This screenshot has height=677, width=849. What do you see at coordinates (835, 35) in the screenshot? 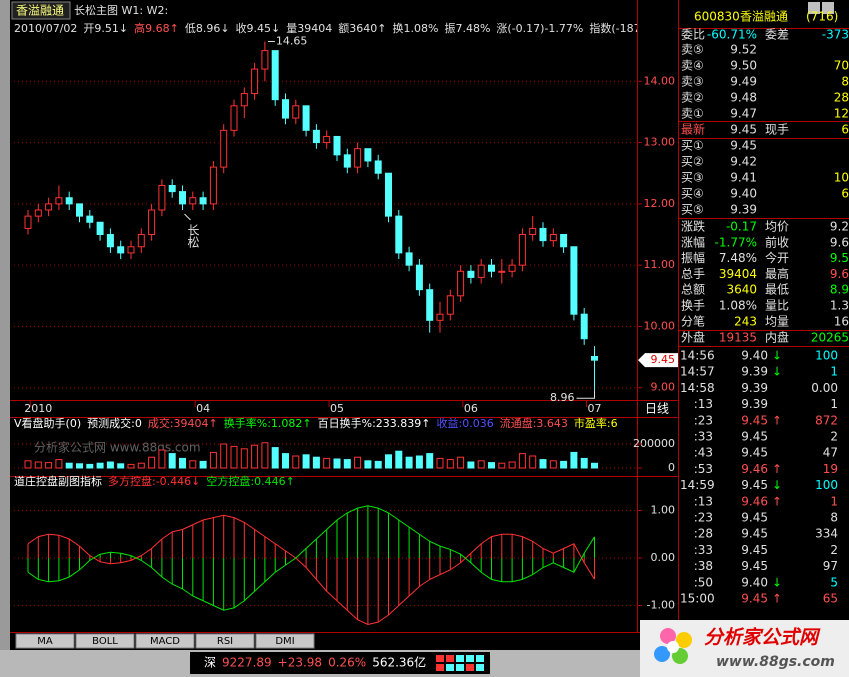
I see `ratio-value: -373` at bounding box center [835, 35].